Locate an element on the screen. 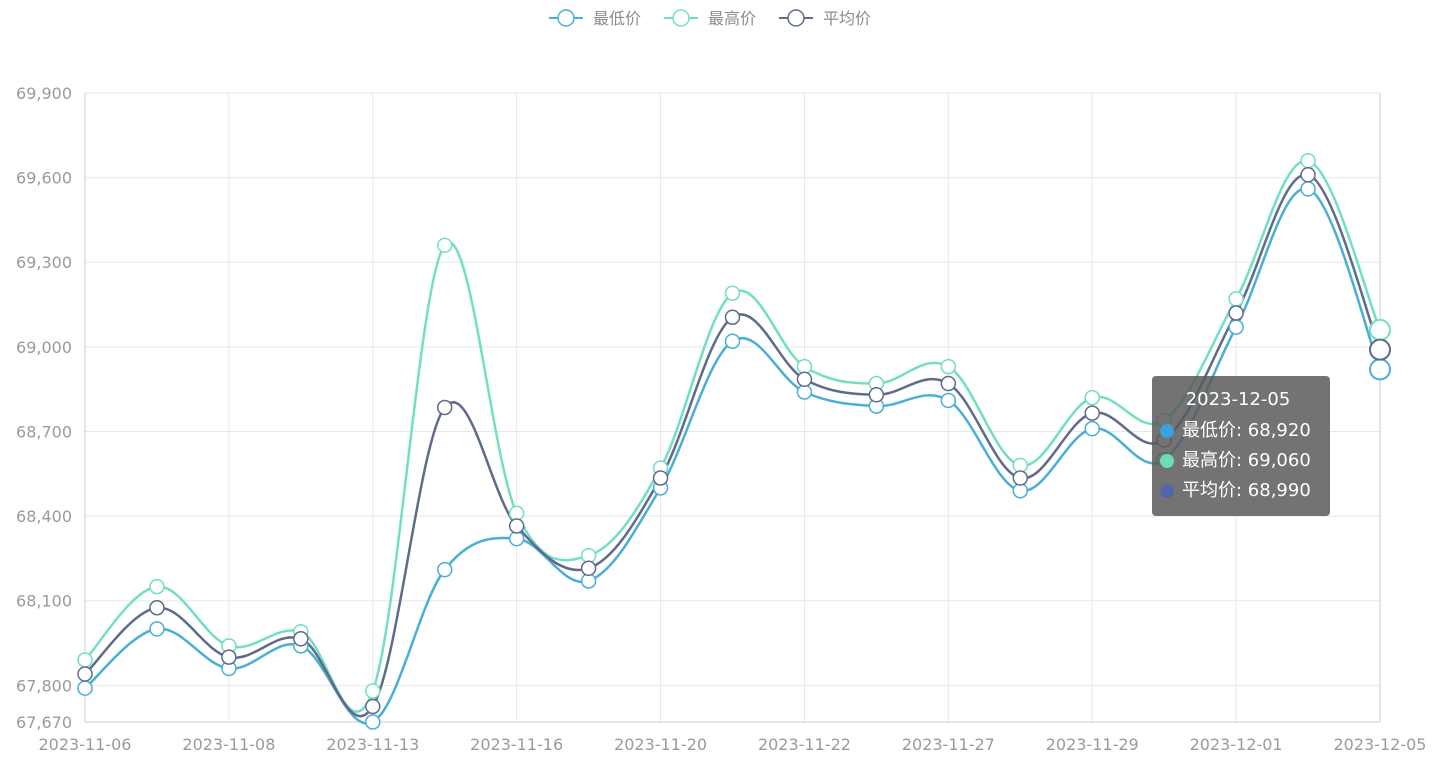  tooltip-row-high: 最高价: 69,060 is located at coordinates (1241, 461).